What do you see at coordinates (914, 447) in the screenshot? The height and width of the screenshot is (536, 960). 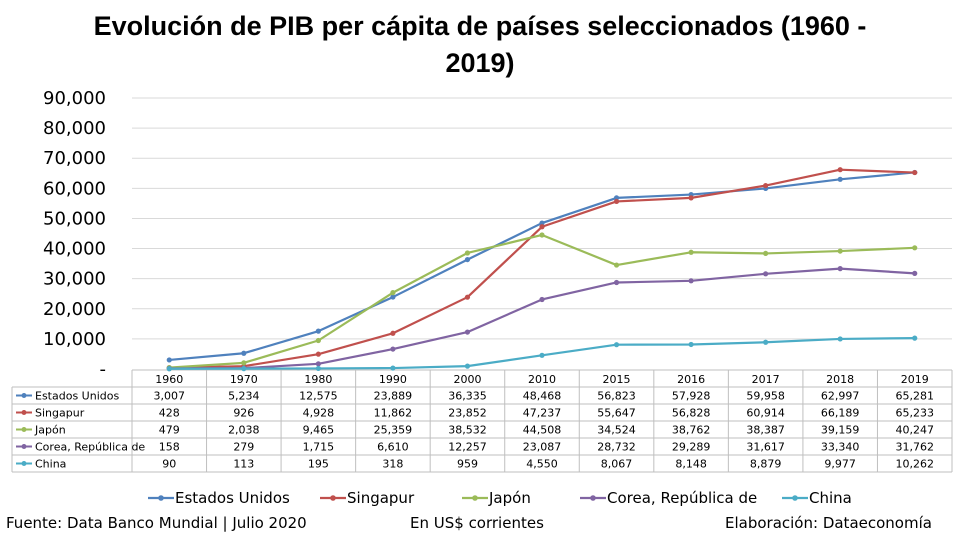 I see `data-label: 31,762` at bounding box center [914, 447].